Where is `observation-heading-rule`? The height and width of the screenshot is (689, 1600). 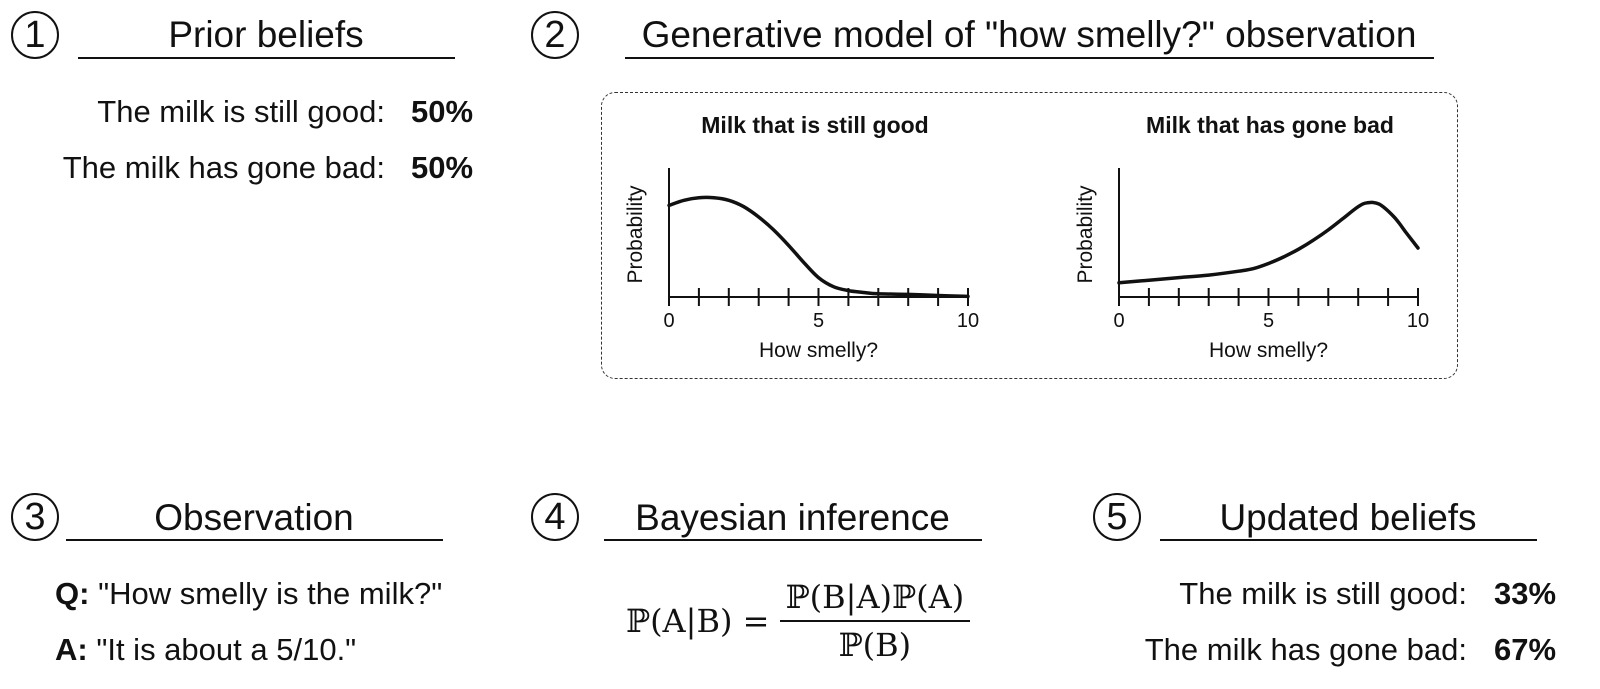 observation-heading-rule is located at coordinates (254, 540).